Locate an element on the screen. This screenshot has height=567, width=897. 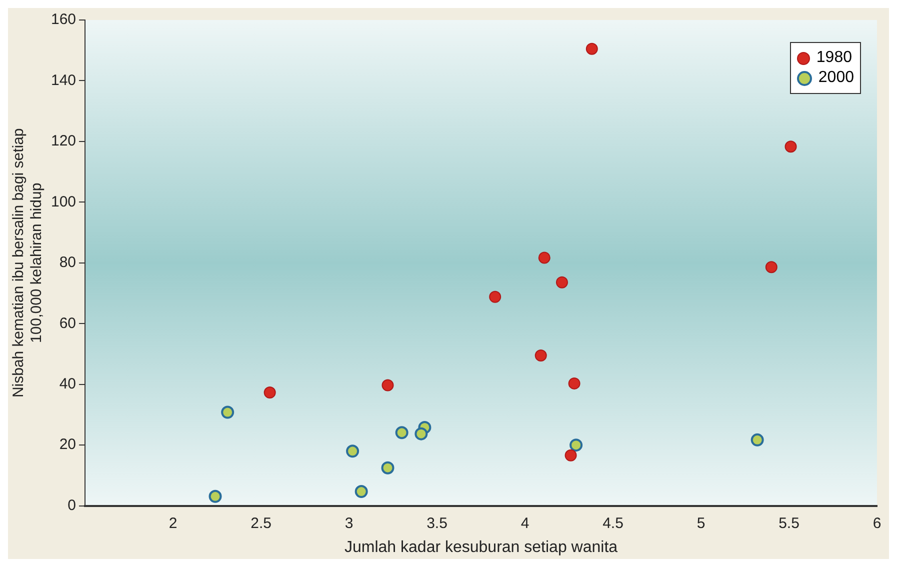
y-tick-label: 160 is located at coordinates (63, 19).